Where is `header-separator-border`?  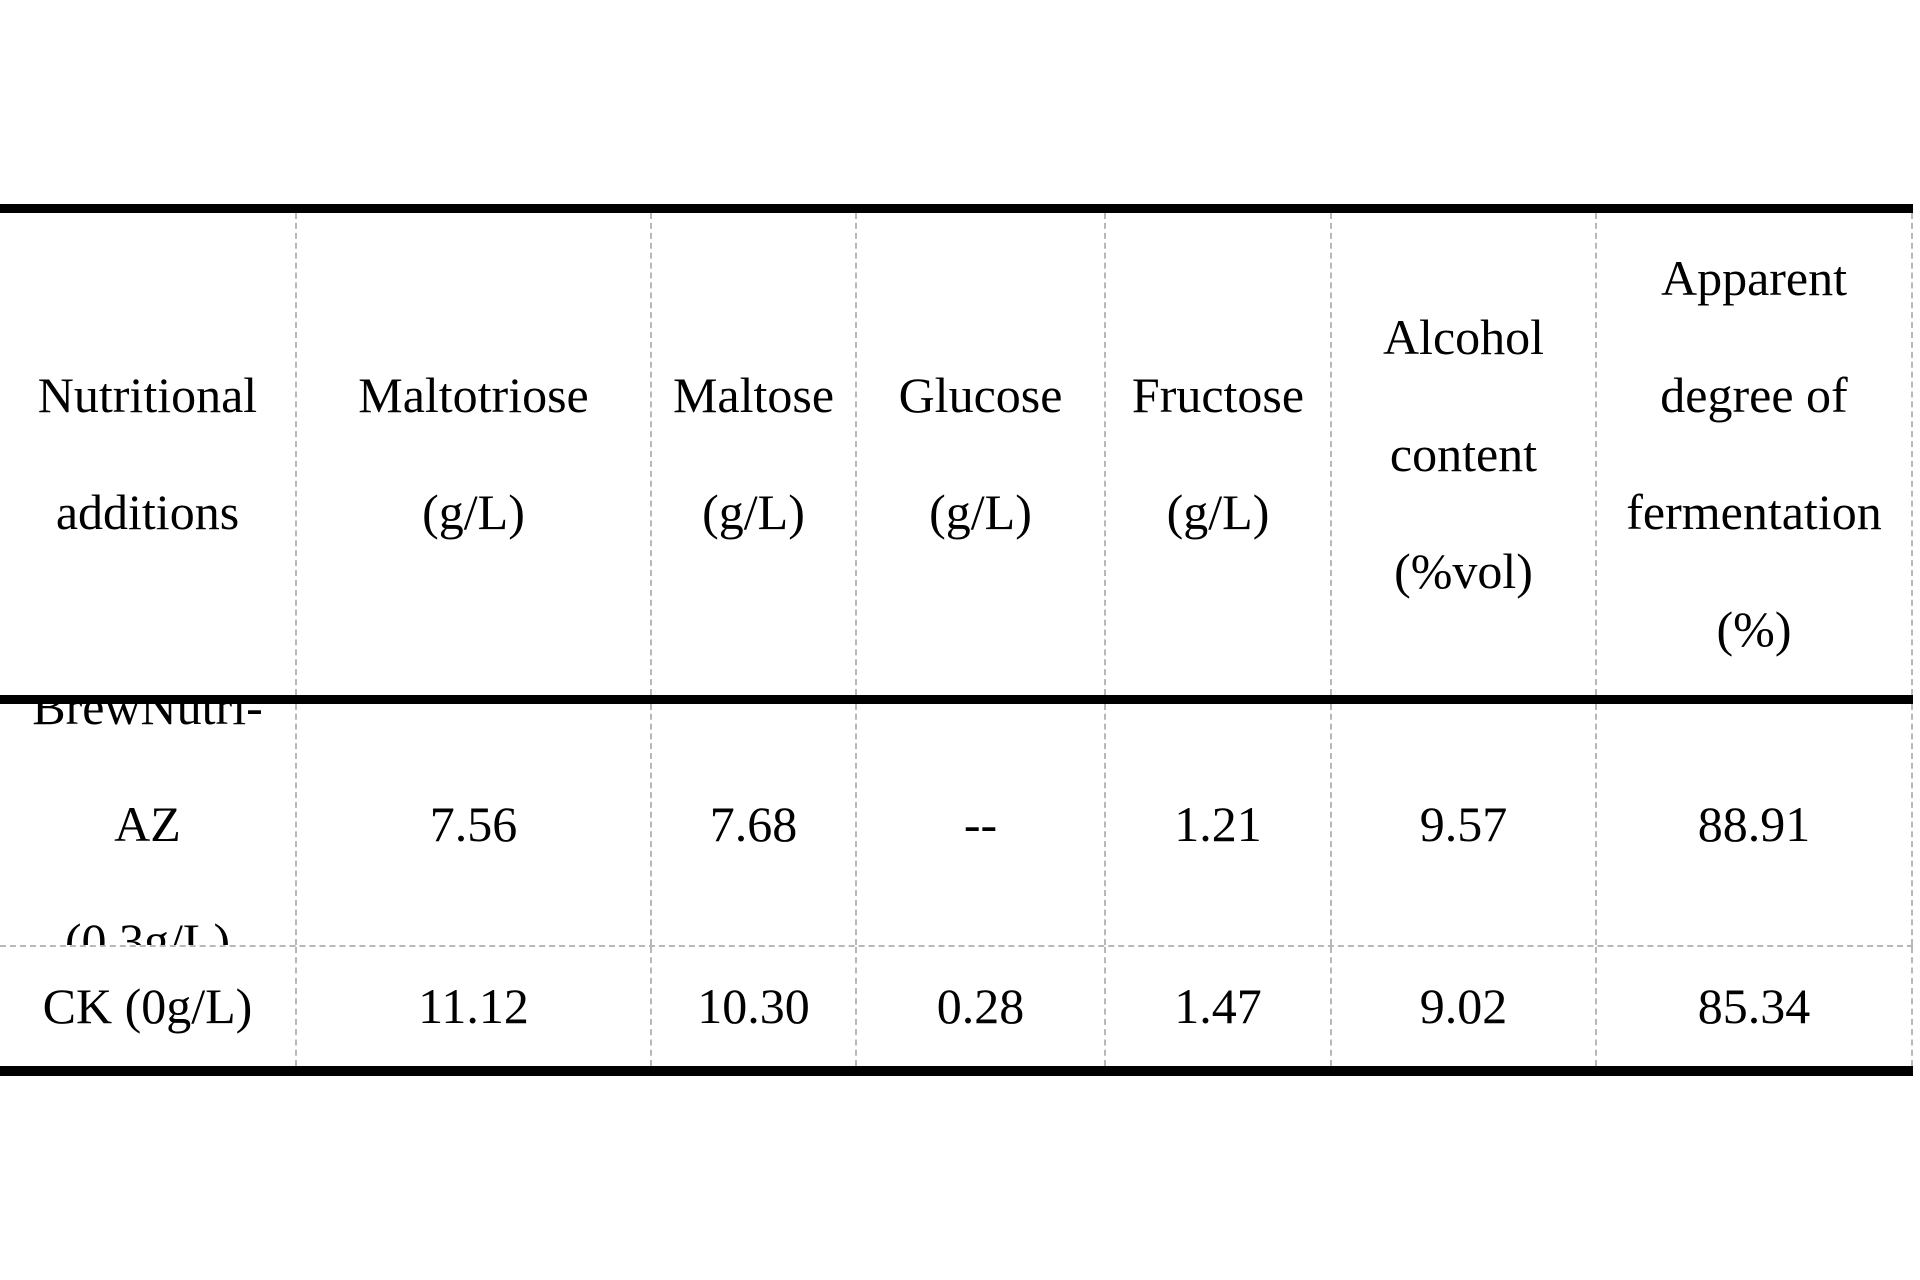
header-separator-border is located at coordinates (956, 699).